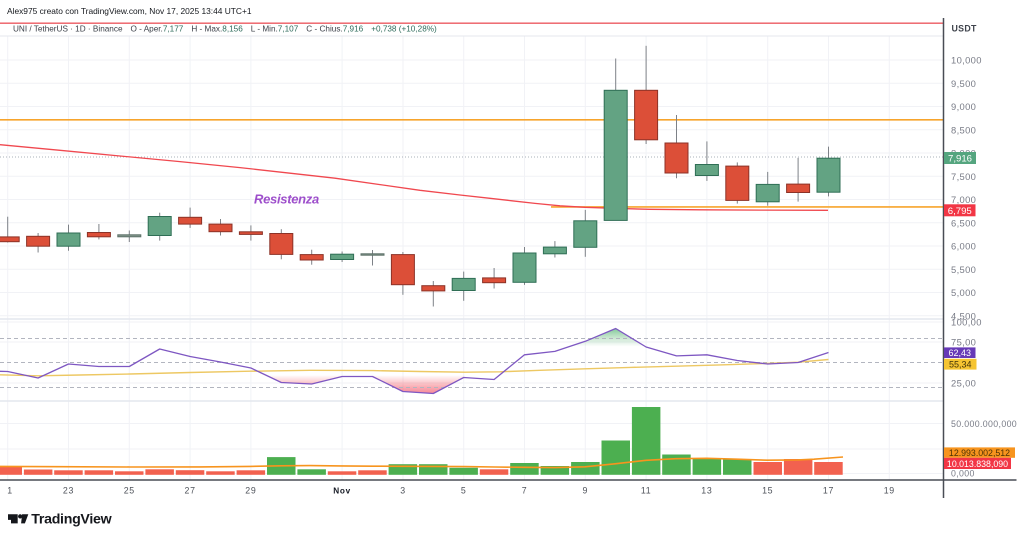 The width and height of the screenshot is (1024, 539). I want to click on svg-text: 11, so click(646, 490).